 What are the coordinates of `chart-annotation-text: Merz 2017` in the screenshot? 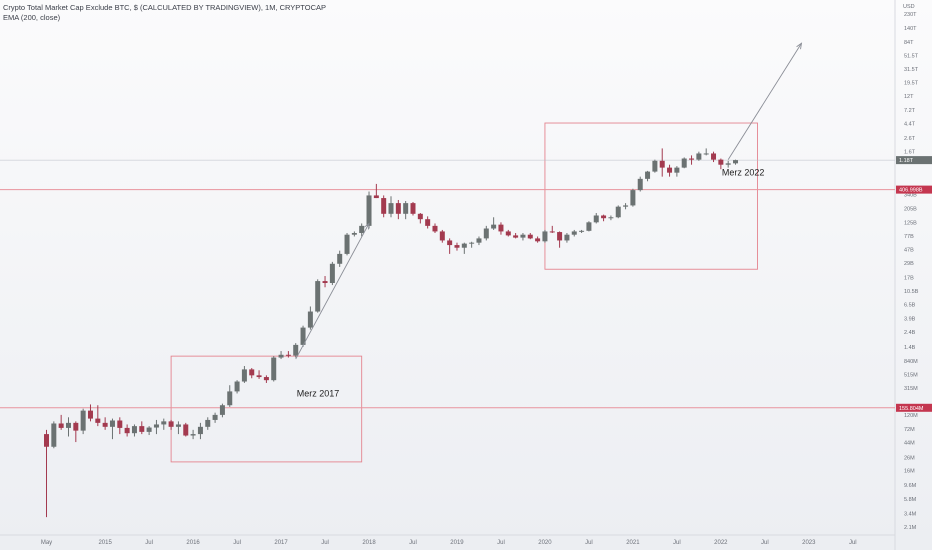 It's located at (318, 393).